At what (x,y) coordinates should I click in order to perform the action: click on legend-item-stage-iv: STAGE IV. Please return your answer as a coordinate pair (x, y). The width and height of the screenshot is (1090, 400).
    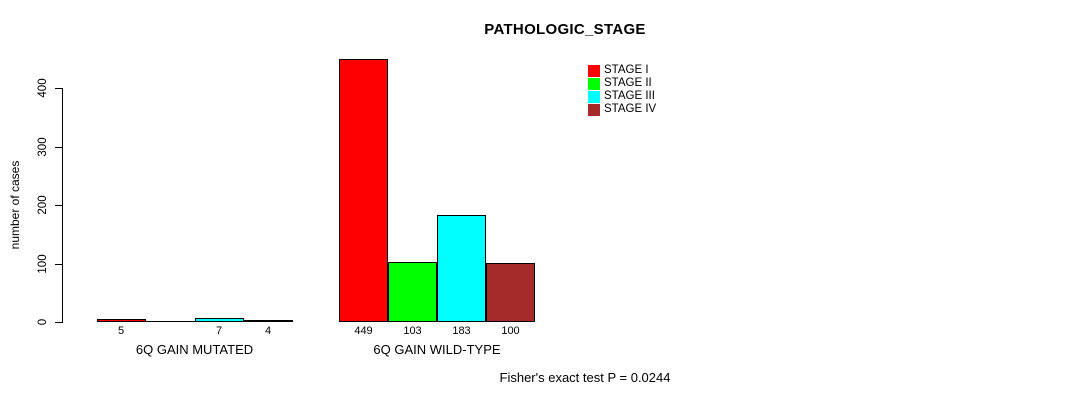
    Looking at the image, I should click on (622, 109).